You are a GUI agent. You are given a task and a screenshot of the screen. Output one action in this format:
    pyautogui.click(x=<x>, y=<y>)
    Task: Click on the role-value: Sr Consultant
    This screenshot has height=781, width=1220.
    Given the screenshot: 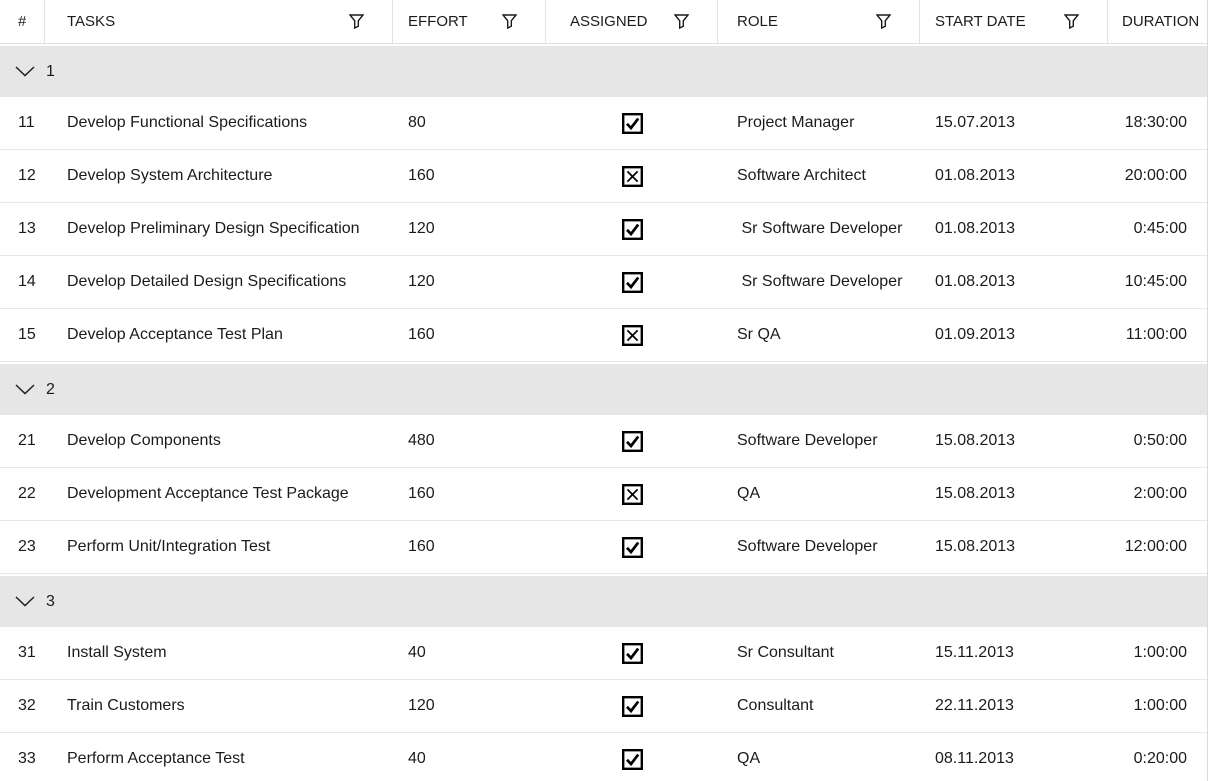 What is the action you would take?
    pyautogui.click(x=785, y=652)
    